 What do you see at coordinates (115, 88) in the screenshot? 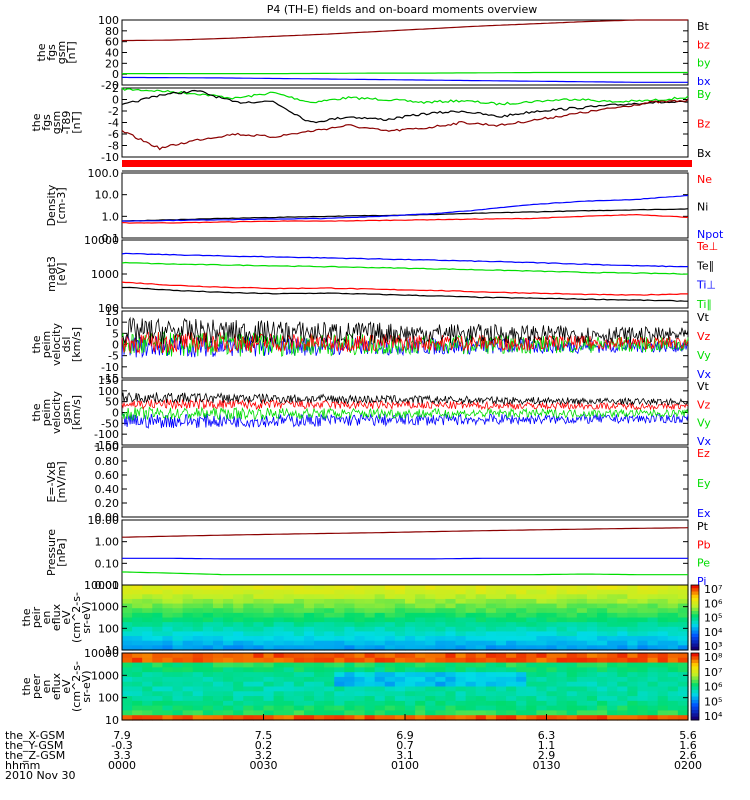
I see `fgs_gsm_dt-ytick-label: 2` at bounding box center [115, 88].